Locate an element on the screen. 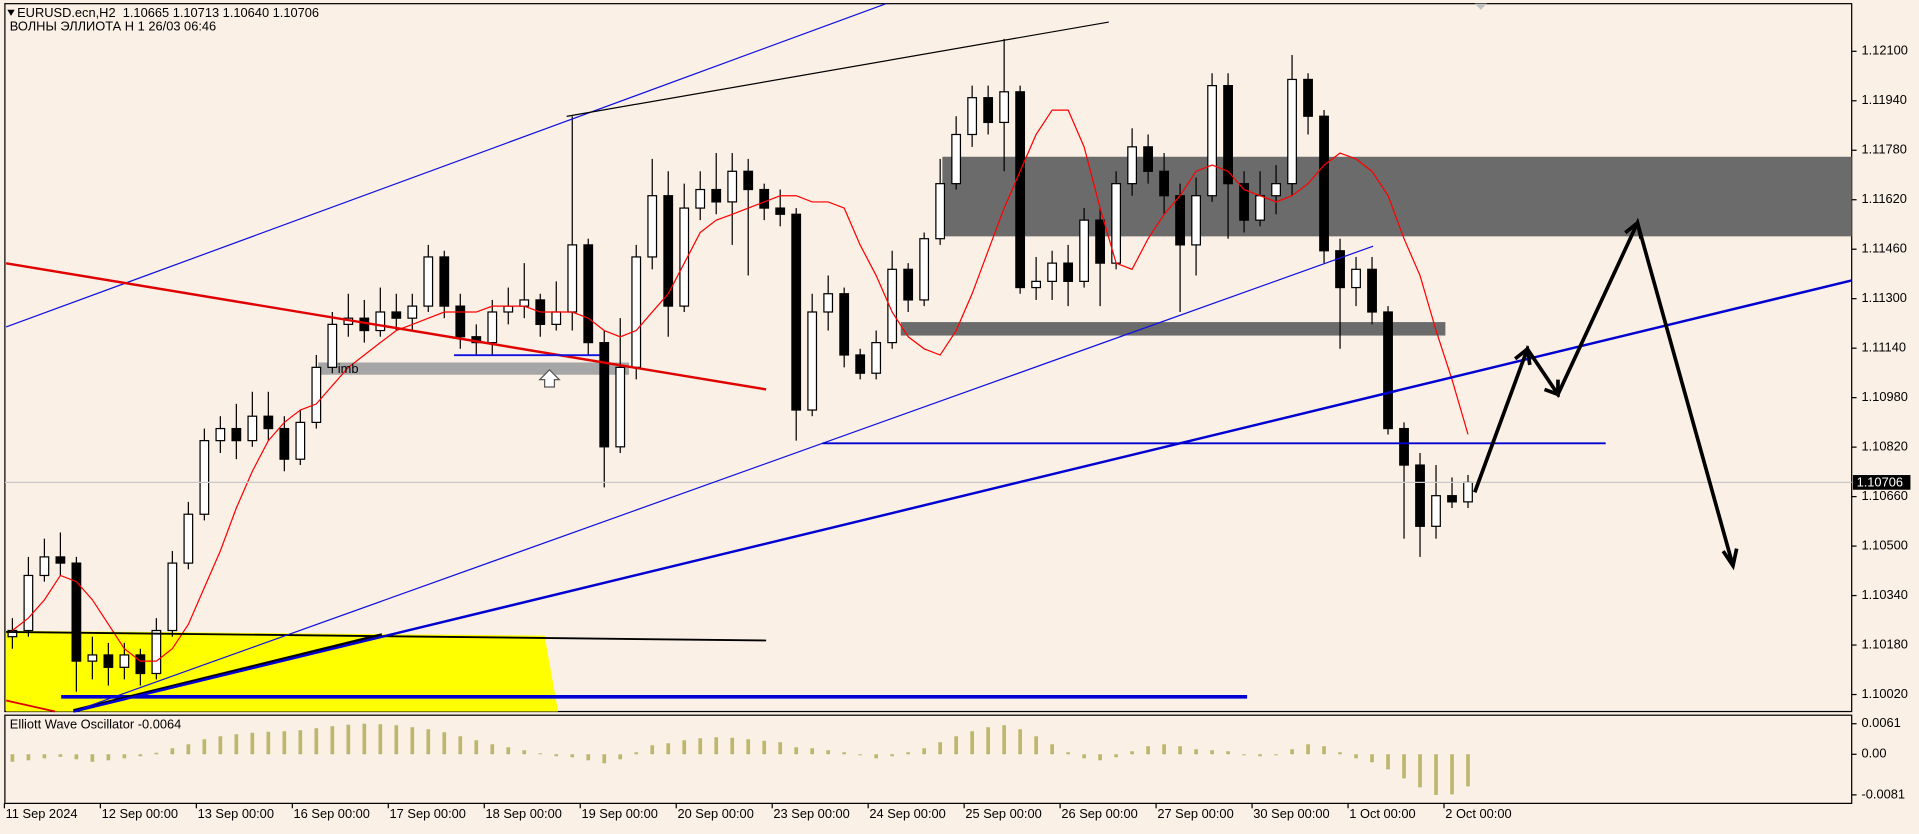 Image resolution: width=1919 pixels, height=834 pixels. x-tick-label: 12 Sep 00:00 is located at coordinates (140, 813).